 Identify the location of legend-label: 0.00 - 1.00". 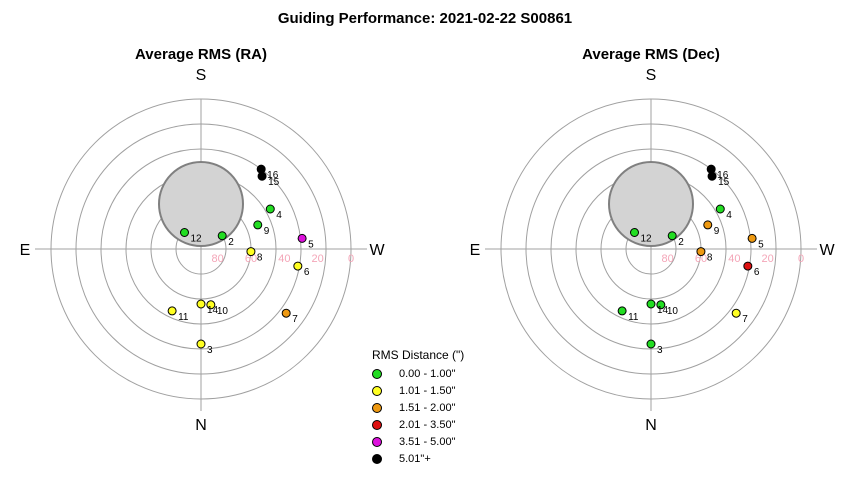
(427, 373).